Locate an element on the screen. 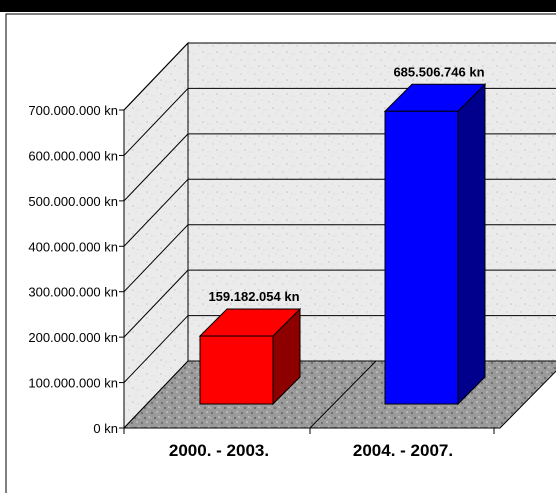 Image resolution: width=556 pixels, height=493 pixels. bar-side-face is located at coordinates (471, 244).